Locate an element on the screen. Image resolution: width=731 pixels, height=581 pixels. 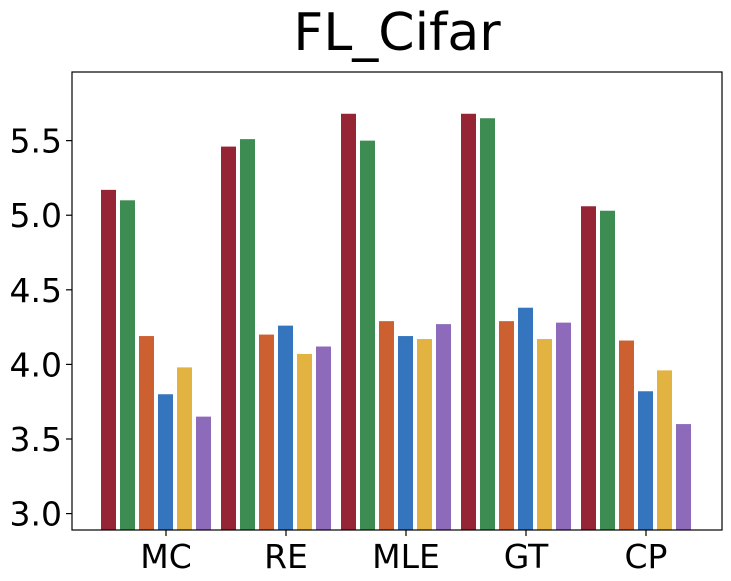
y-tick-label: 5.0 is located at coordinates (36, 215).